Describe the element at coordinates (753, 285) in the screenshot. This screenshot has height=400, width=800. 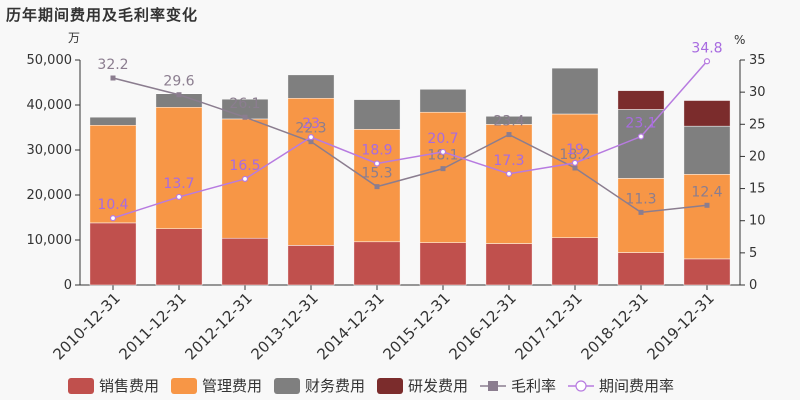
I see `y-right-tick-label: 0` at that location.